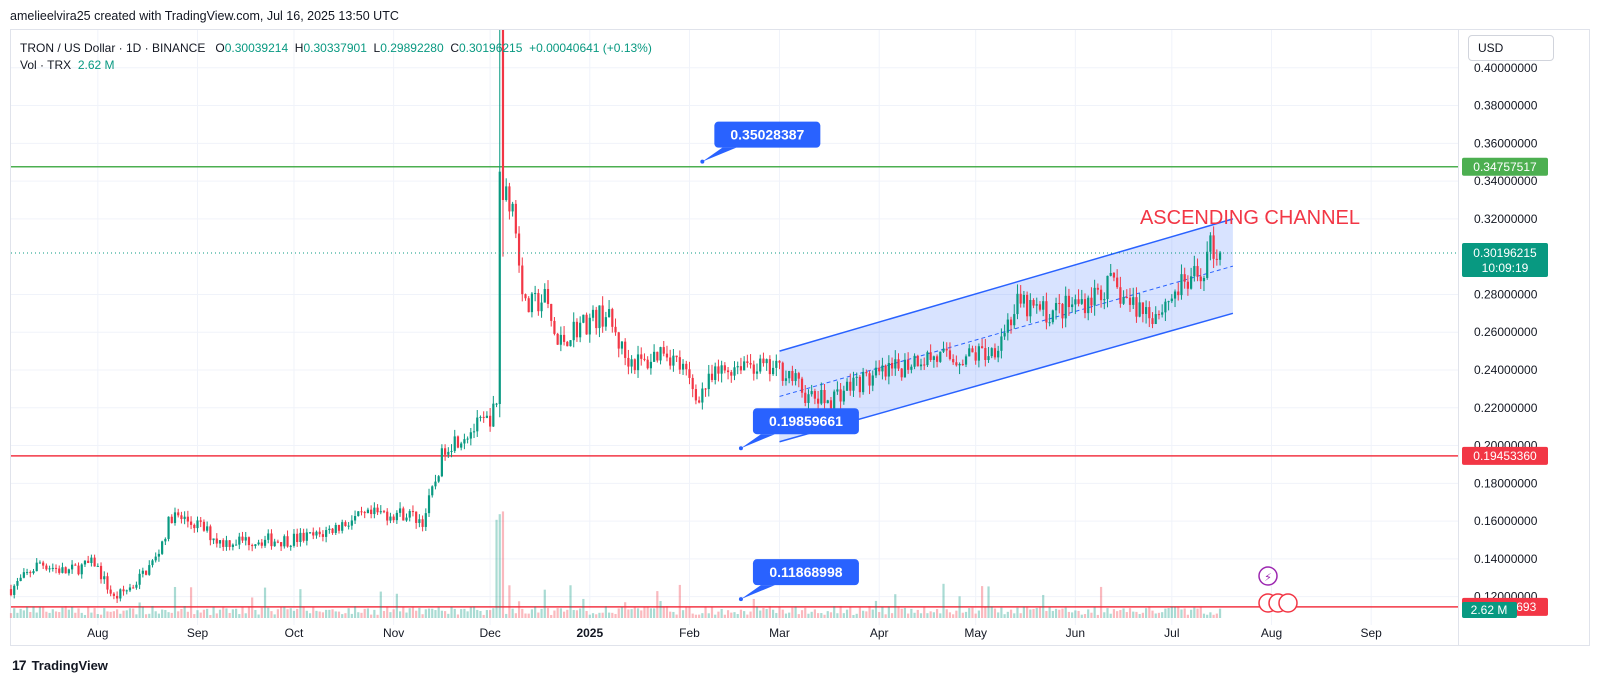 Image resolution: width=1600 pixels, height=699 pixels. I want to click on x-tick-label: Jul, so click(1171, 633).